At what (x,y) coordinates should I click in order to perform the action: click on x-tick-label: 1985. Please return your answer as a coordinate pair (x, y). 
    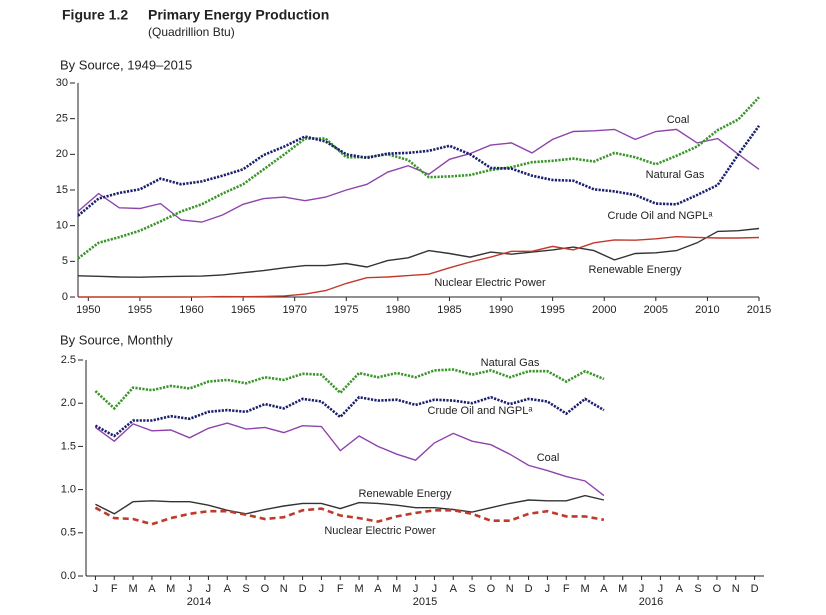
    Looking at the image, I should click on (449, 310).